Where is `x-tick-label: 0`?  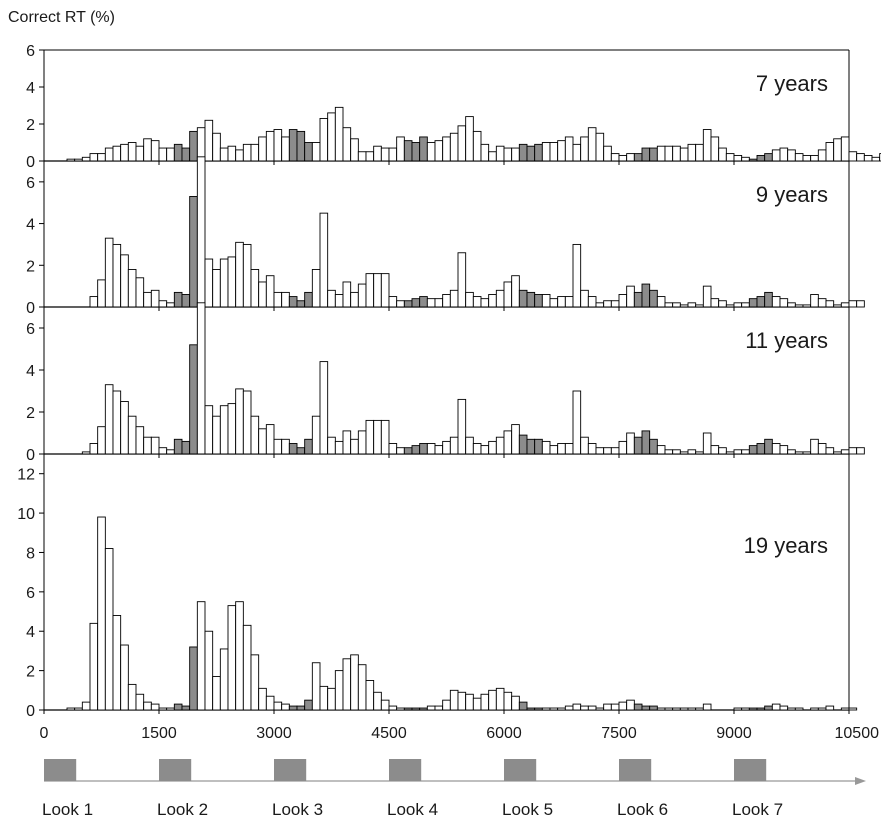 x-tick-label: 0 is located at coordinates (44, 733).